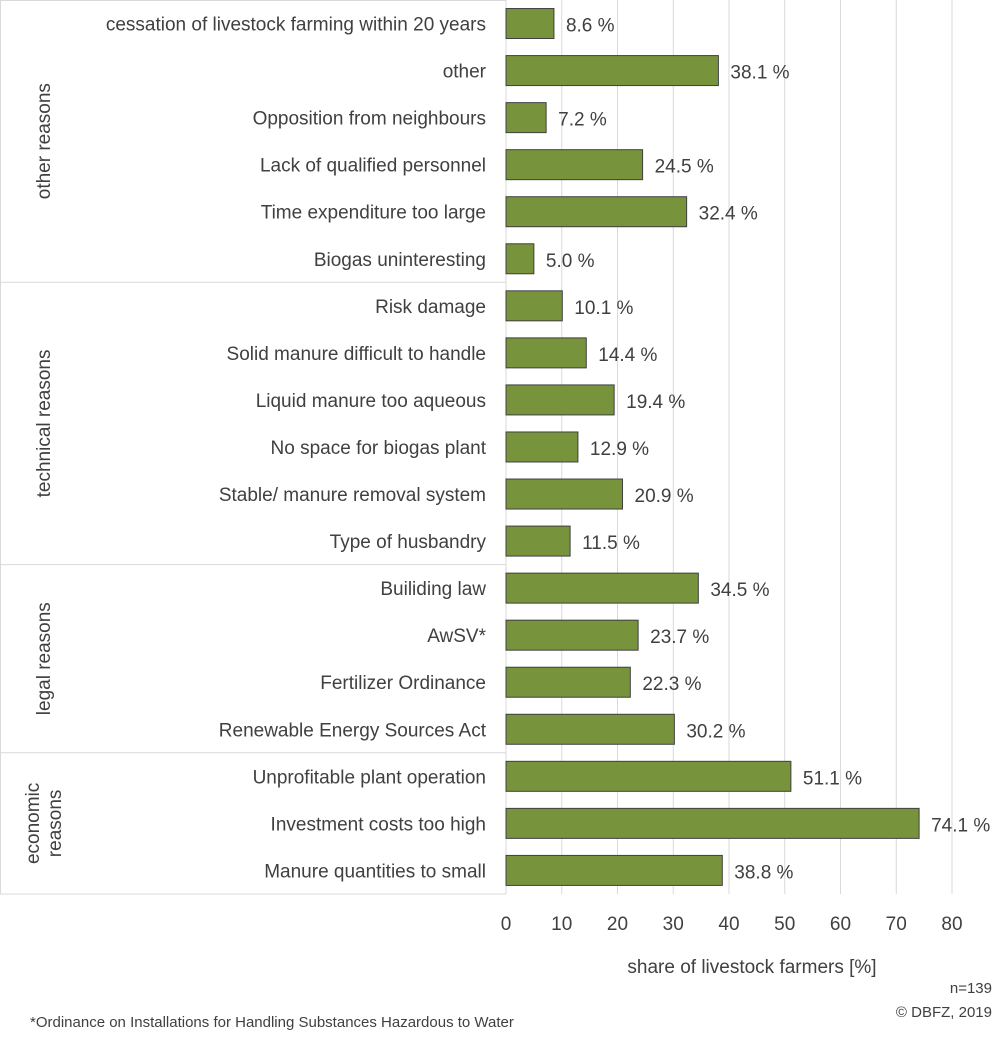  Describe the element at coordinates (763, 872) in the screenshot. I see `value-label: 38.8 %` at that location.